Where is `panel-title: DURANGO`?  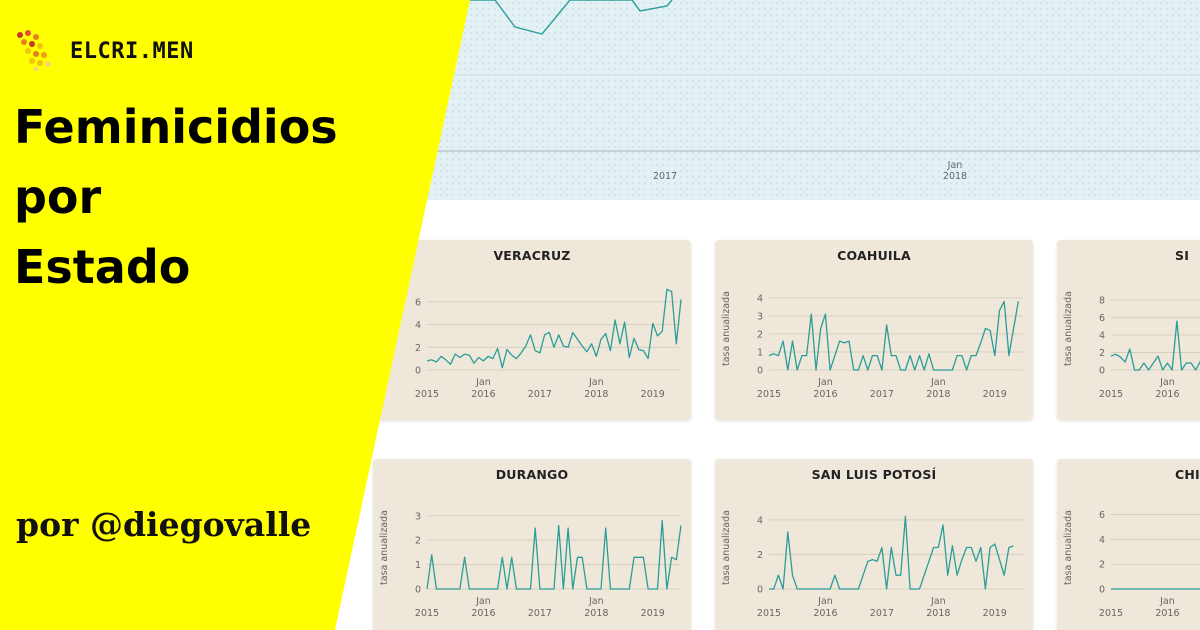
panel-title: DURANGO is located at coordinates (532, 474).